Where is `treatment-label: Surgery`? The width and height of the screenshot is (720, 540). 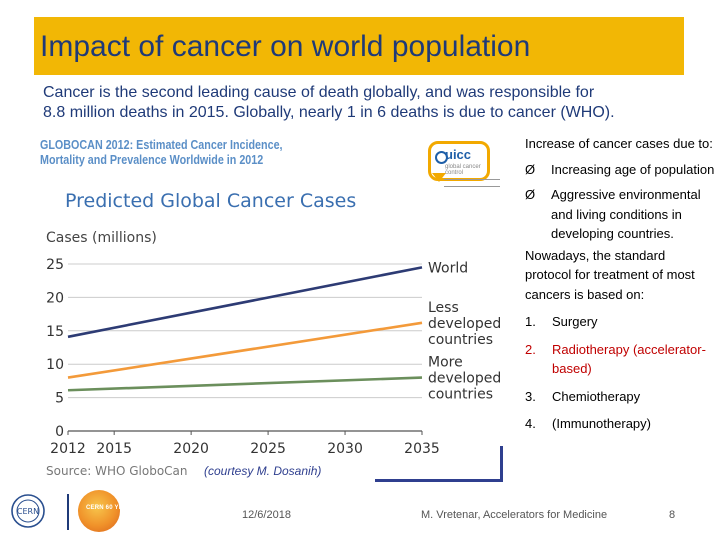 treatment-label: Surgery is located at coordinates (575, 321).